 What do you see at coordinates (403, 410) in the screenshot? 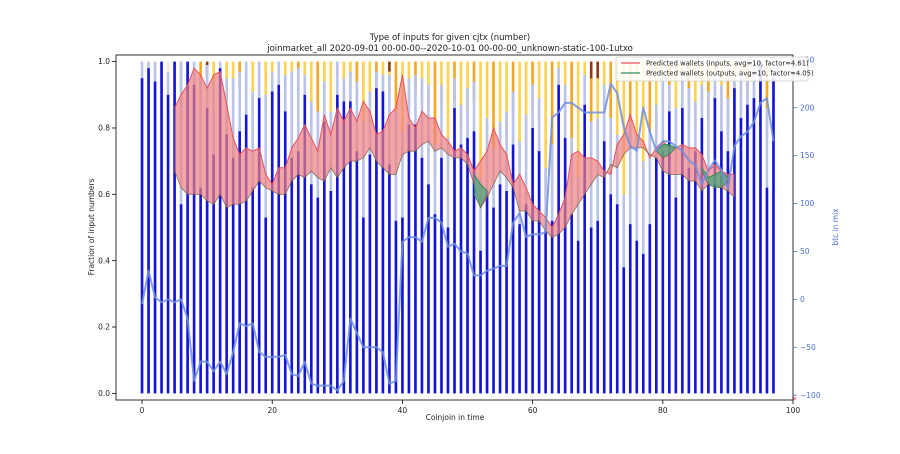
I see `x-tick-label: 40` at bounding box center [403, 410].